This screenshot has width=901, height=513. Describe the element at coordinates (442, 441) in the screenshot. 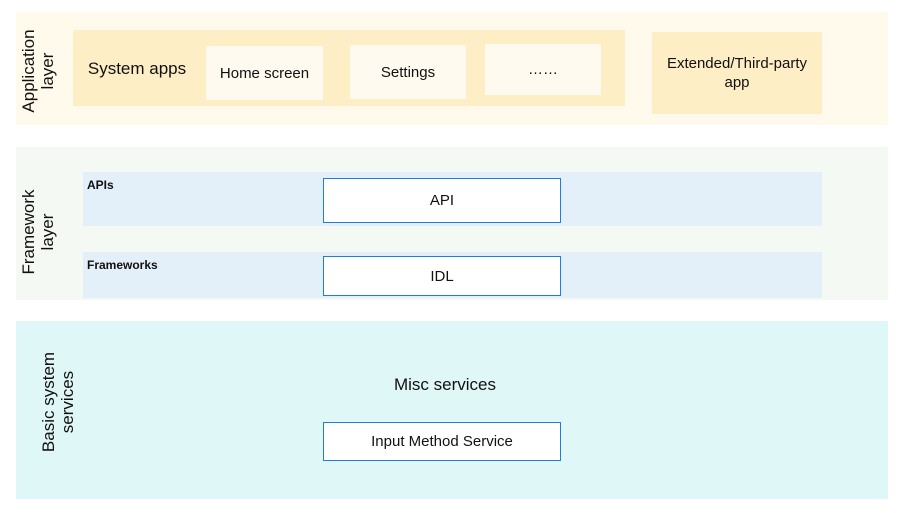

I see `input-method-service-box: Input Method Service` at that location.